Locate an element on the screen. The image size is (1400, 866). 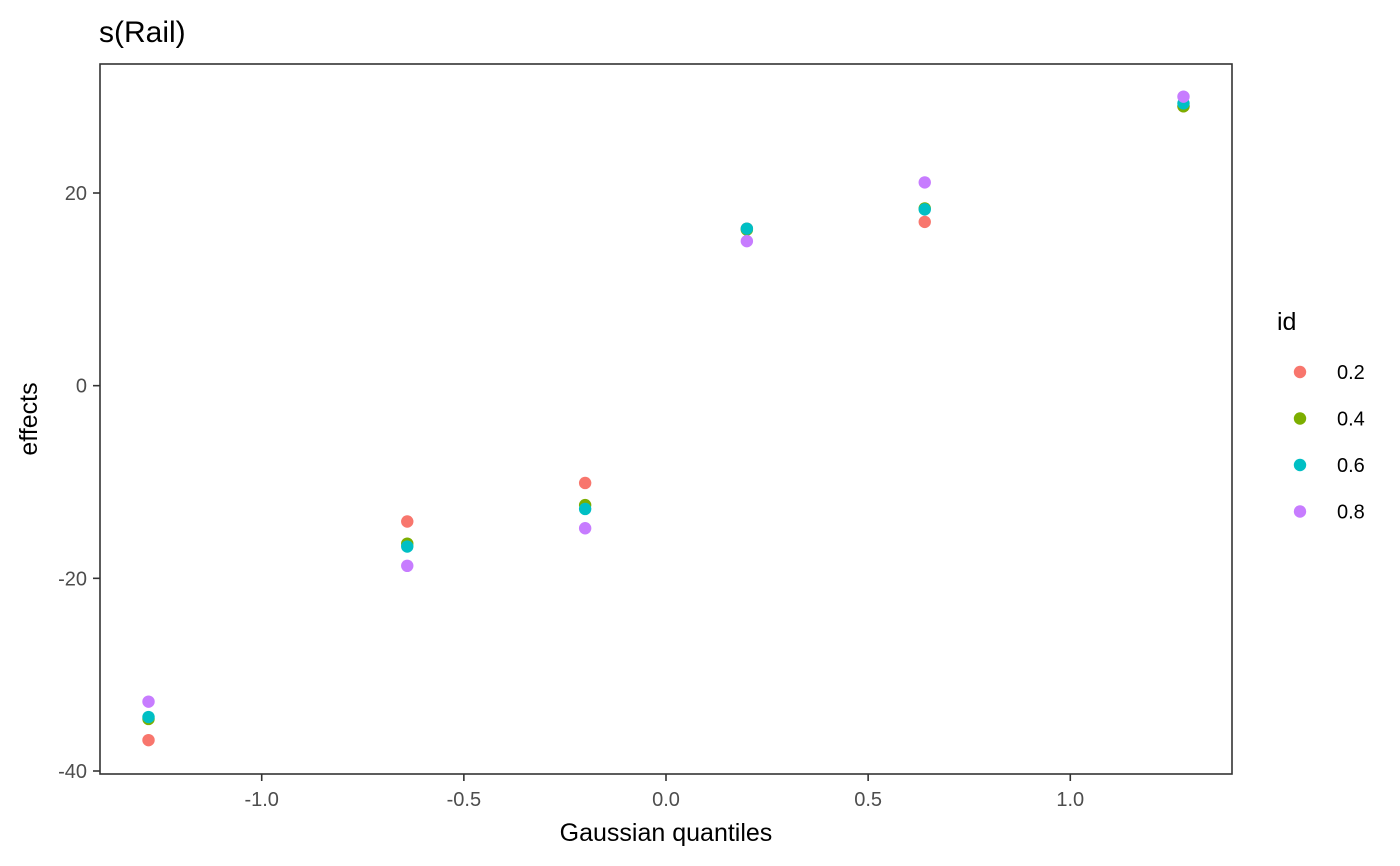
x-tick-label: 0.5 is located at coordinates (868, 800).